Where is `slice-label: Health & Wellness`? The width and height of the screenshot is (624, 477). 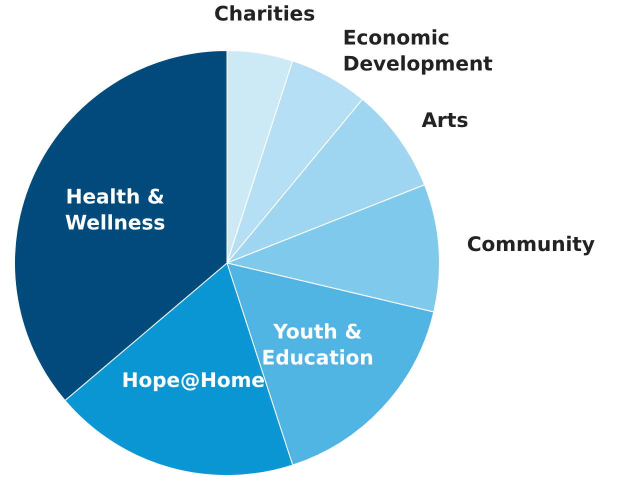
slice-label: Health & Wellness is located at coordinates (115, 209).